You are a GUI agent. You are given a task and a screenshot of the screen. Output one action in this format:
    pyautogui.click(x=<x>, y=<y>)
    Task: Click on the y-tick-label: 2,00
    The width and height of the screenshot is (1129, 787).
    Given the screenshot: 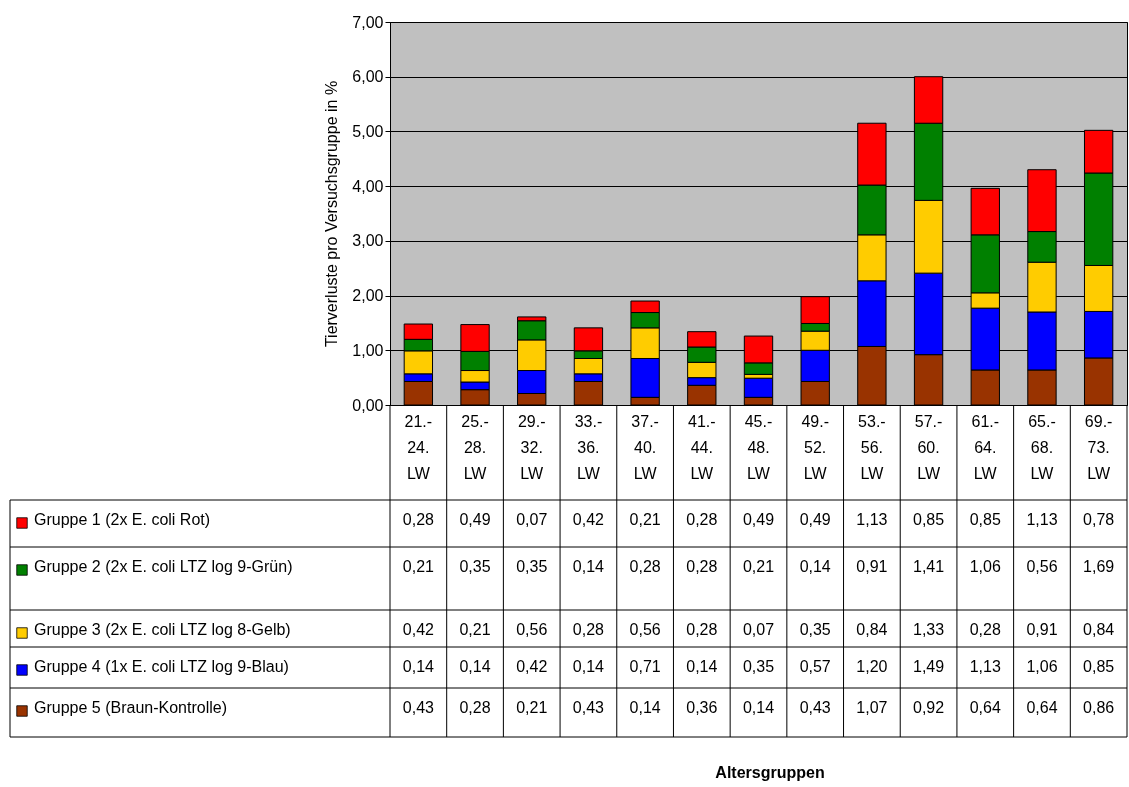 What is the action you would take?
    pyautogui.click(x=368, y=296)
    